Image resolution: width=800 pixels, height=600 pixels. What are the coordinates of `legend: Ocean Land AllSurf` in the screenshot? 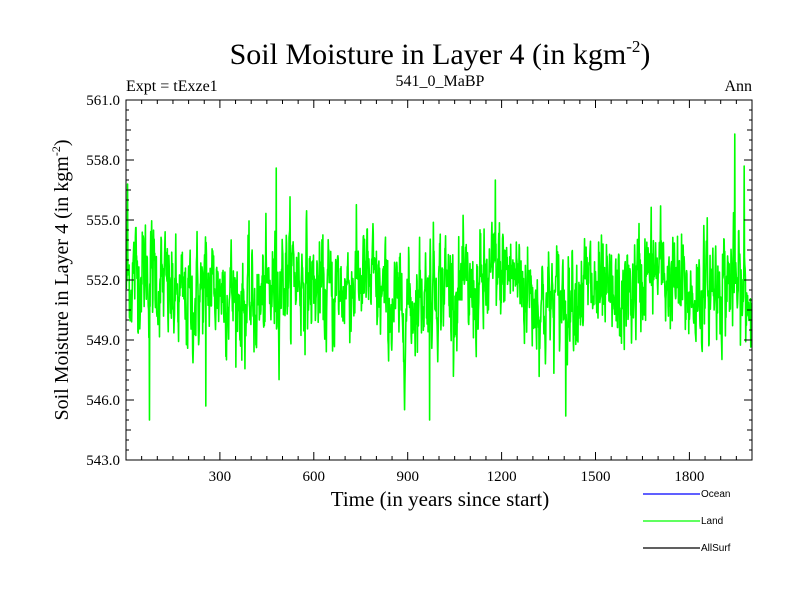 It's located at (687, 521).